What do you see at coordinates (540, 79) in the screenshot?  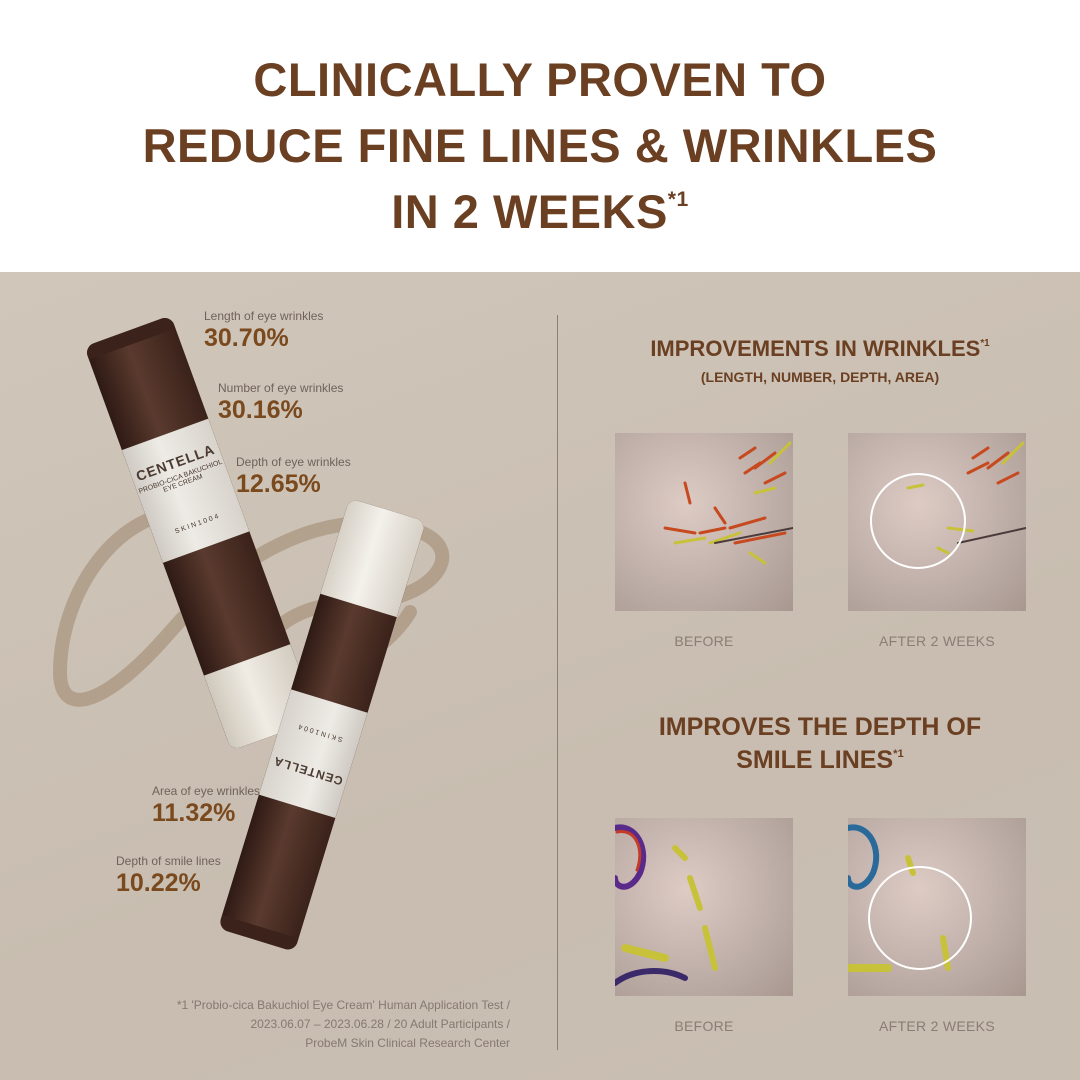 I see `title-line-1: CLINICALLY PROVEN TO` at bounding box center [540, 79].